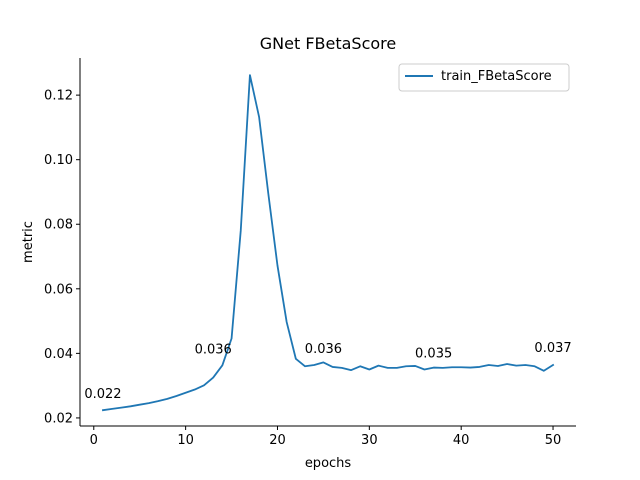 Image resolution: width=640 pixels, height=480 pixels. Describe the element at coordinates (433, 354) in the screenshot. I see `data-label: 0.035` at that location.